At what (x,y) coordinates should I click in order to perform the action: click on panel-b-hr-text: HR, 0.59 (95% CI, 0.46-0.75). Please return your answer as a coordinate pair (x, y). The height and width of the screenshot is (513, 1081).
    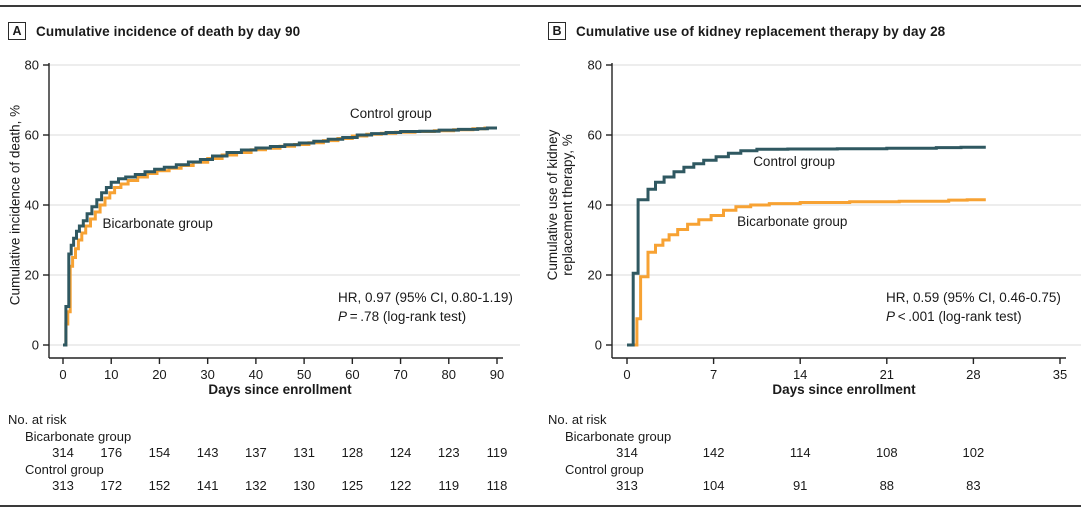
    Looking at the image, I should click on (973, 297).